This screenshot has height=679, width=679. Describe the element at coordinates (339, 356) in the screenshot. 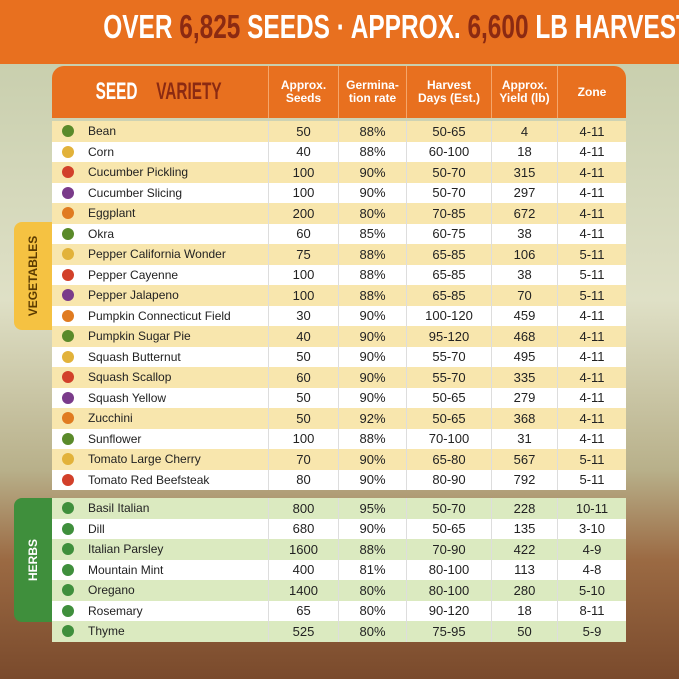

I see `table-row: Squash Butternut 50 90% 55-70 495 4-11` at that location.